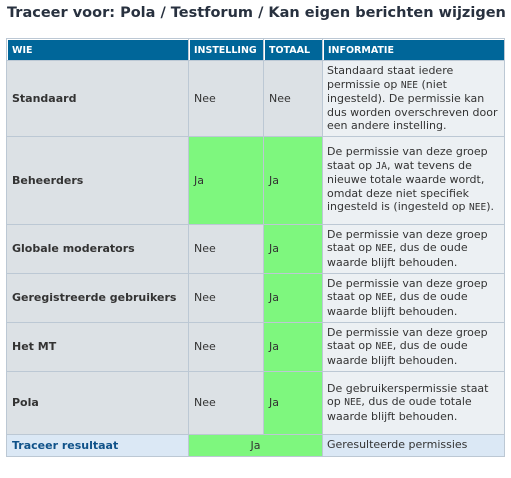  I want to click on header-totaal: TOTAAL, so click(293, 49).